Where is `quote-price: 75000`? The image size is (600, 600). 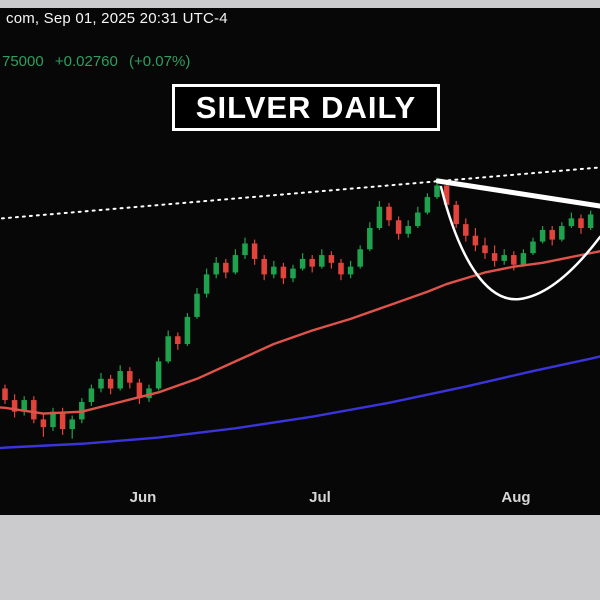
quote-price: 75000 is located at coordinates (23, 61).